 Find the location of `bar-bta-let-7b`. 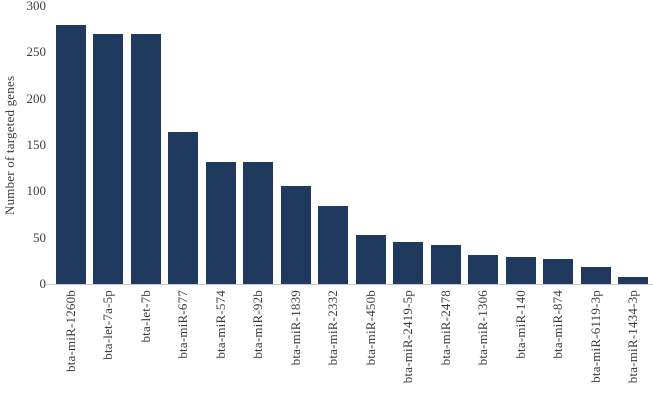

bar-bta-let-7b is located at coordinates (145, 158).